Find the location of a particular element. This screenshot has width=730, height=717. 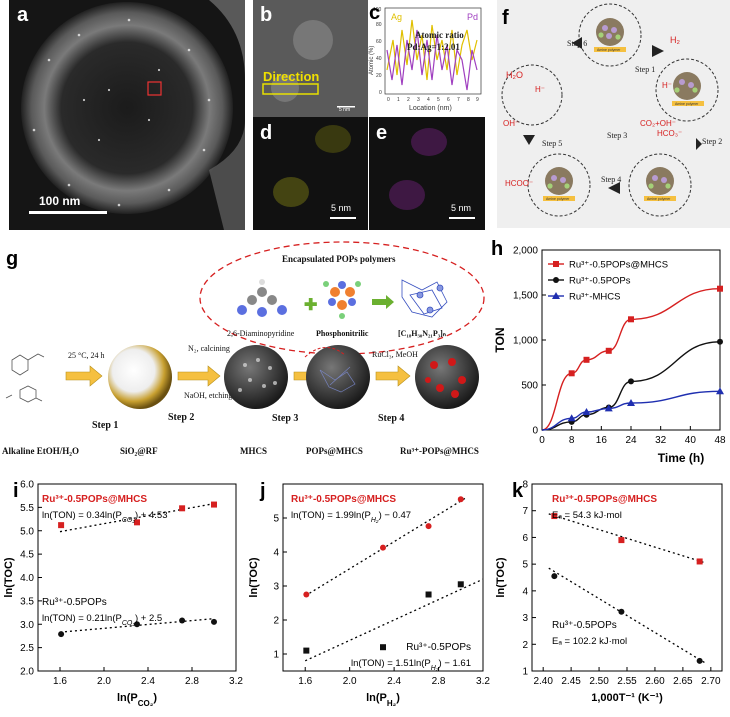

y-tick-label: 3.5 is located at coordinates (27, 601).